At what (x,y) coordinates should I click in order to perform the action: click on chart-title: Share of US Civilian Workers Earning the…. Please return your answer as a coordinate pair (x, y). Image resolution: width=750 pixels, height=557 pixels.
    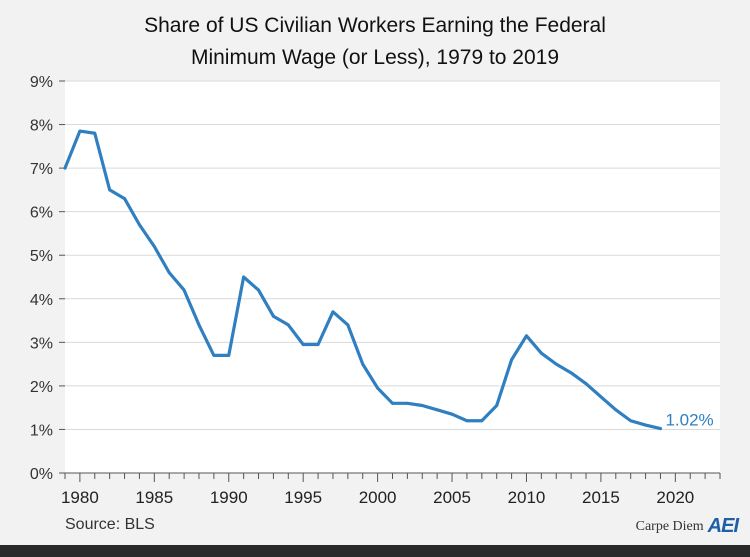
    Looking at the image, I should click on (375, 42).